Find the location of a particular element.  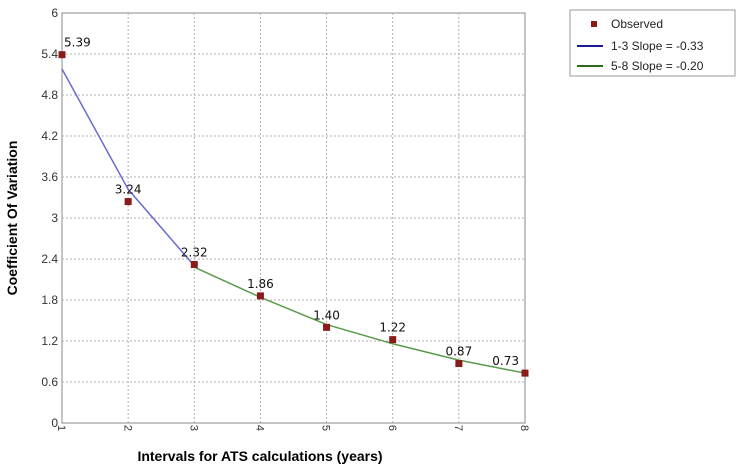

x-tick-label: 2 is located at coordinates (127, 428).